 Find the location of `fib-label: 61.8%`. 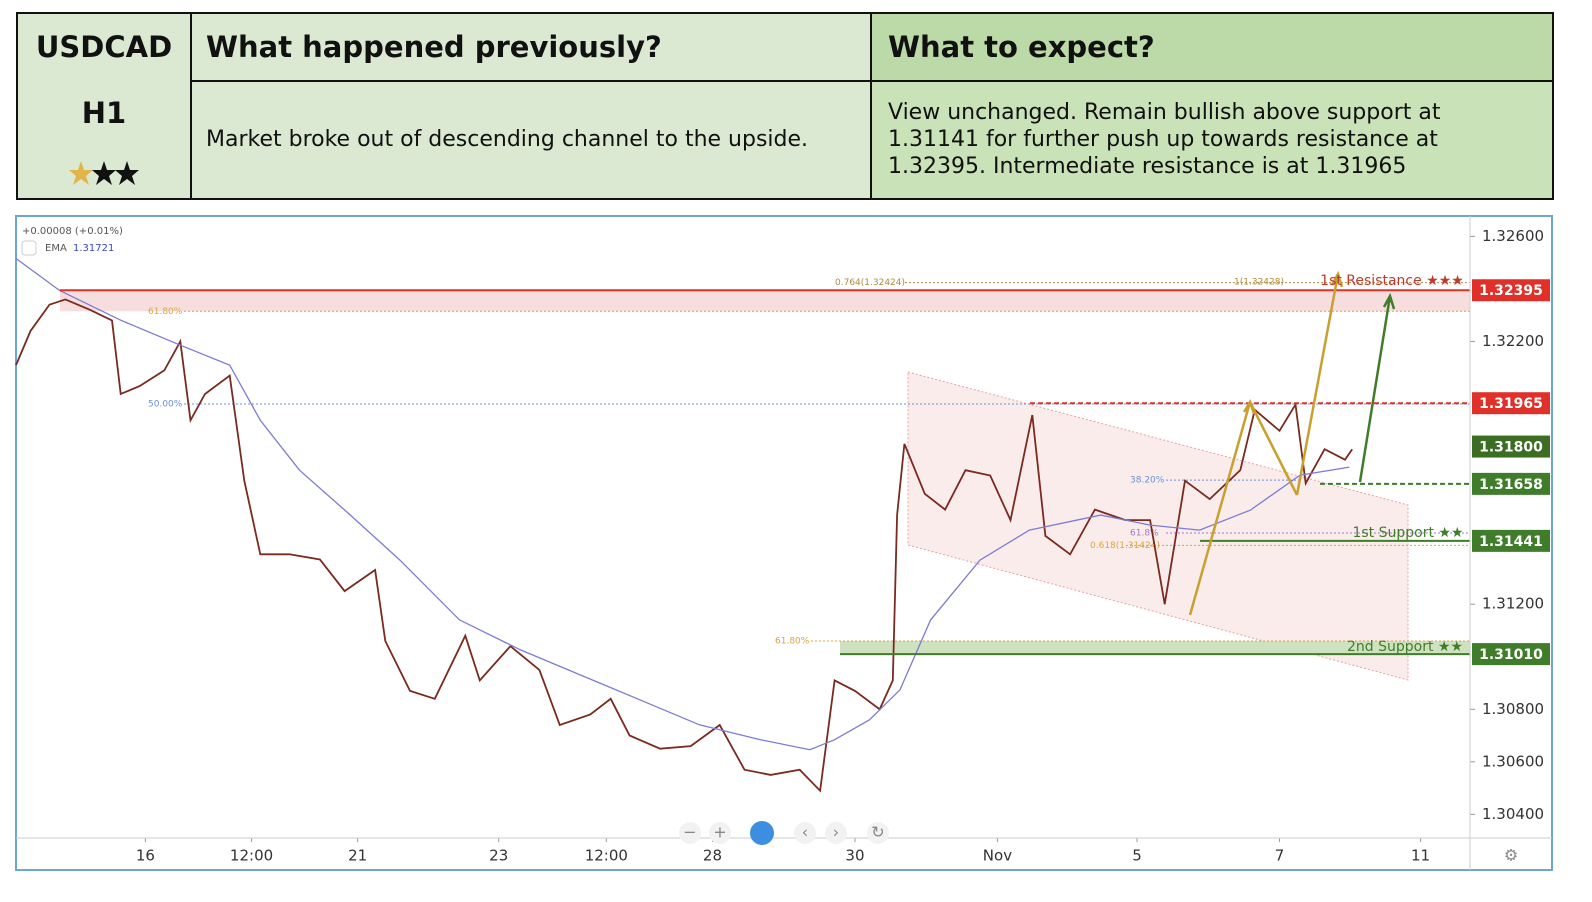

fib-label: 61.8% is located at coordinates (1144, 533).